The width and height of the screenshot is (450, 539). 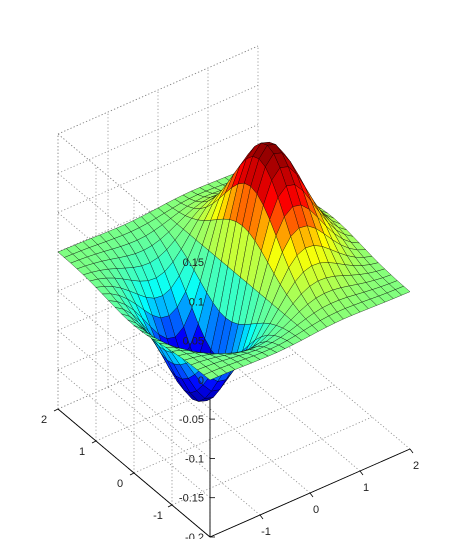 I want to click on top-rim-left, so click(x=134, y=198).